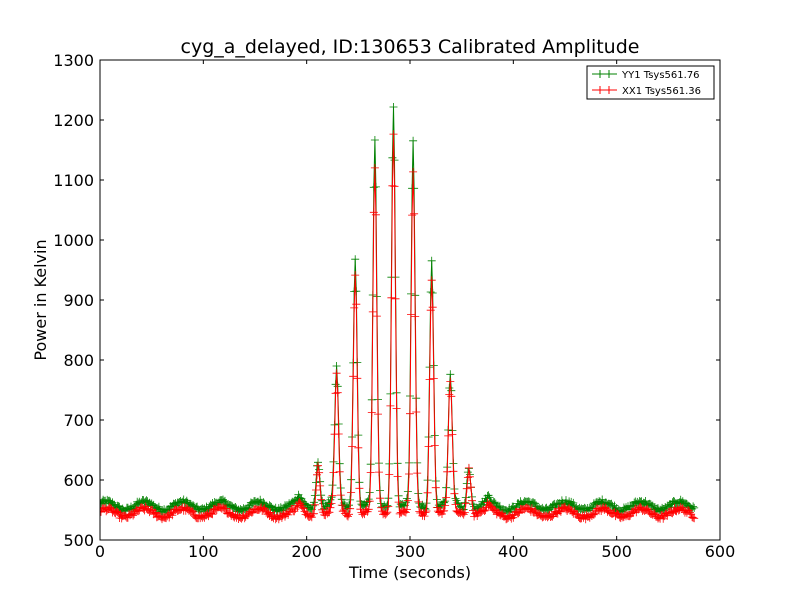  I want to click on x-tick-label: 400, so click(513, 551).